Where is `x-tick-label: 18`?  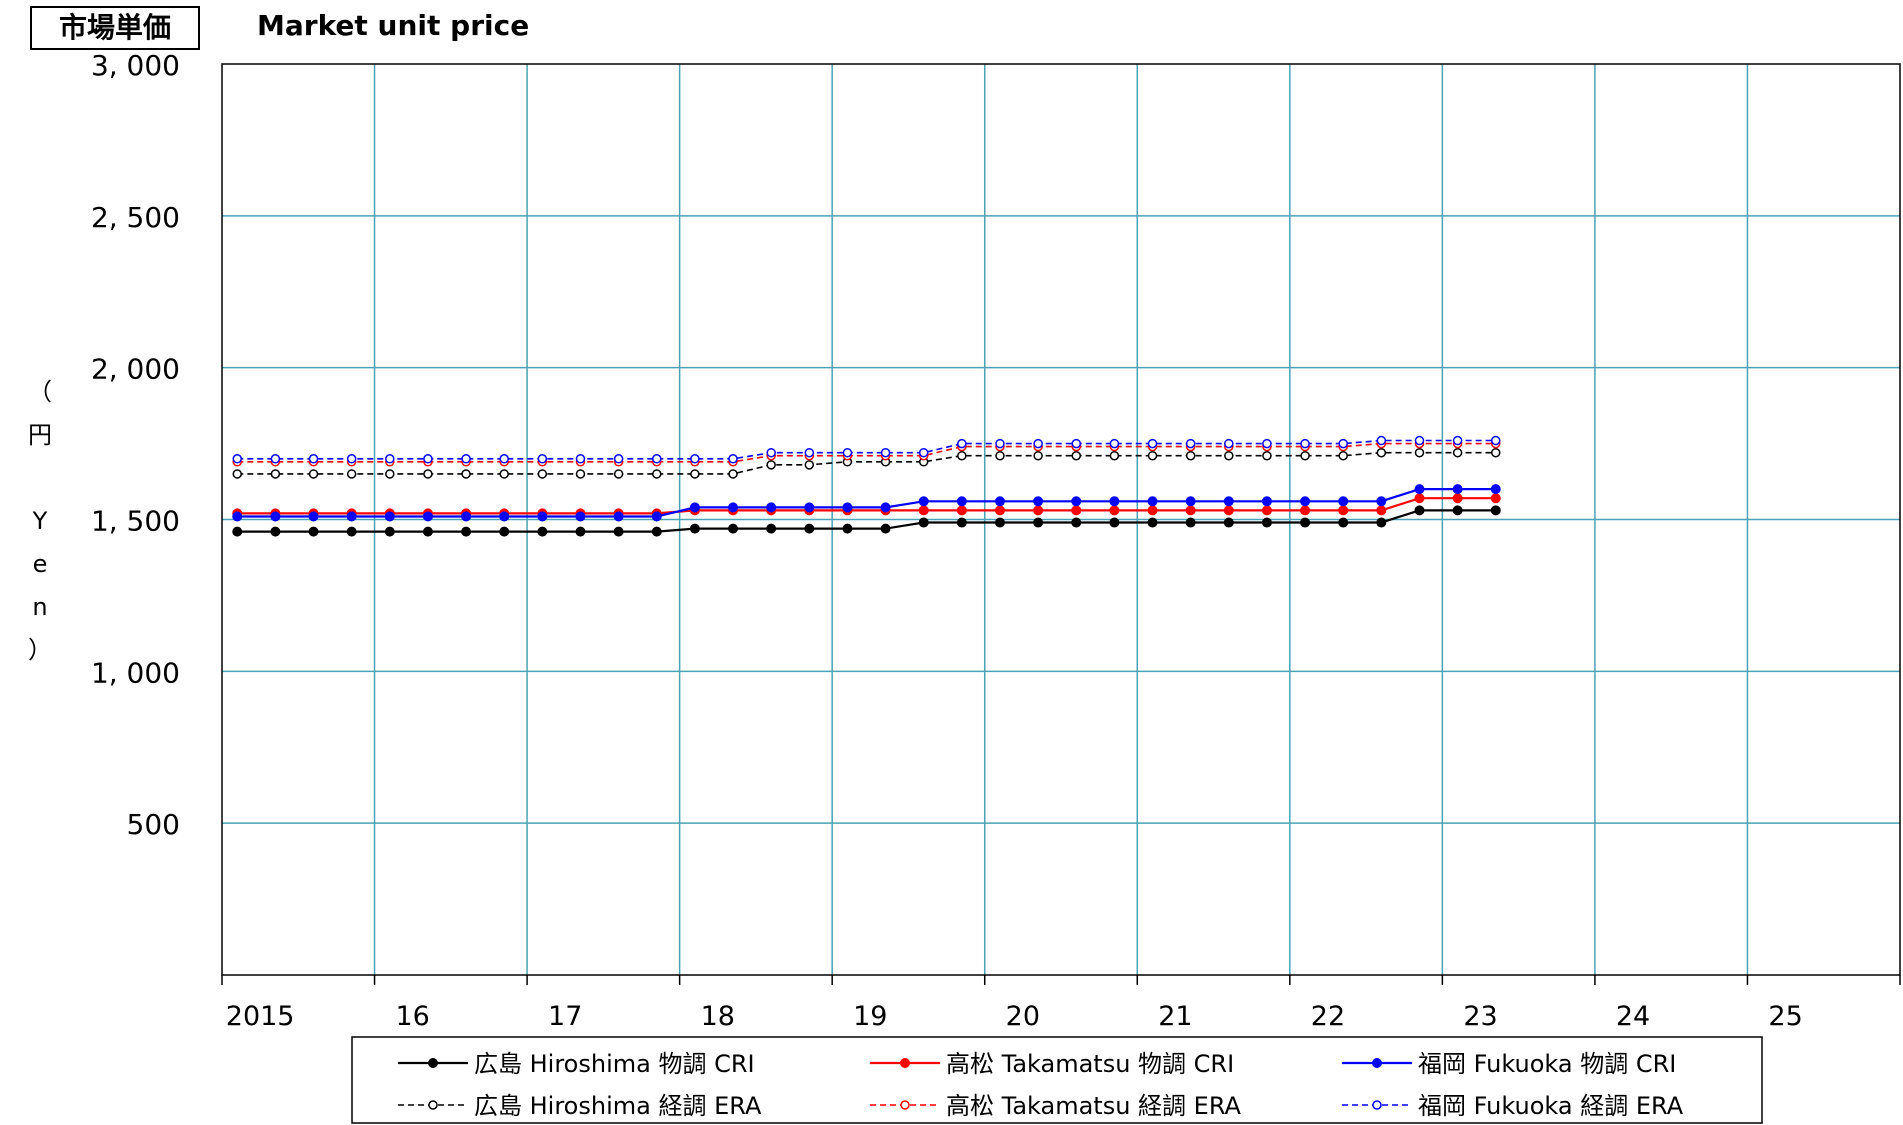
x-tick-label: 18 is located at coordinates (718, 1016).